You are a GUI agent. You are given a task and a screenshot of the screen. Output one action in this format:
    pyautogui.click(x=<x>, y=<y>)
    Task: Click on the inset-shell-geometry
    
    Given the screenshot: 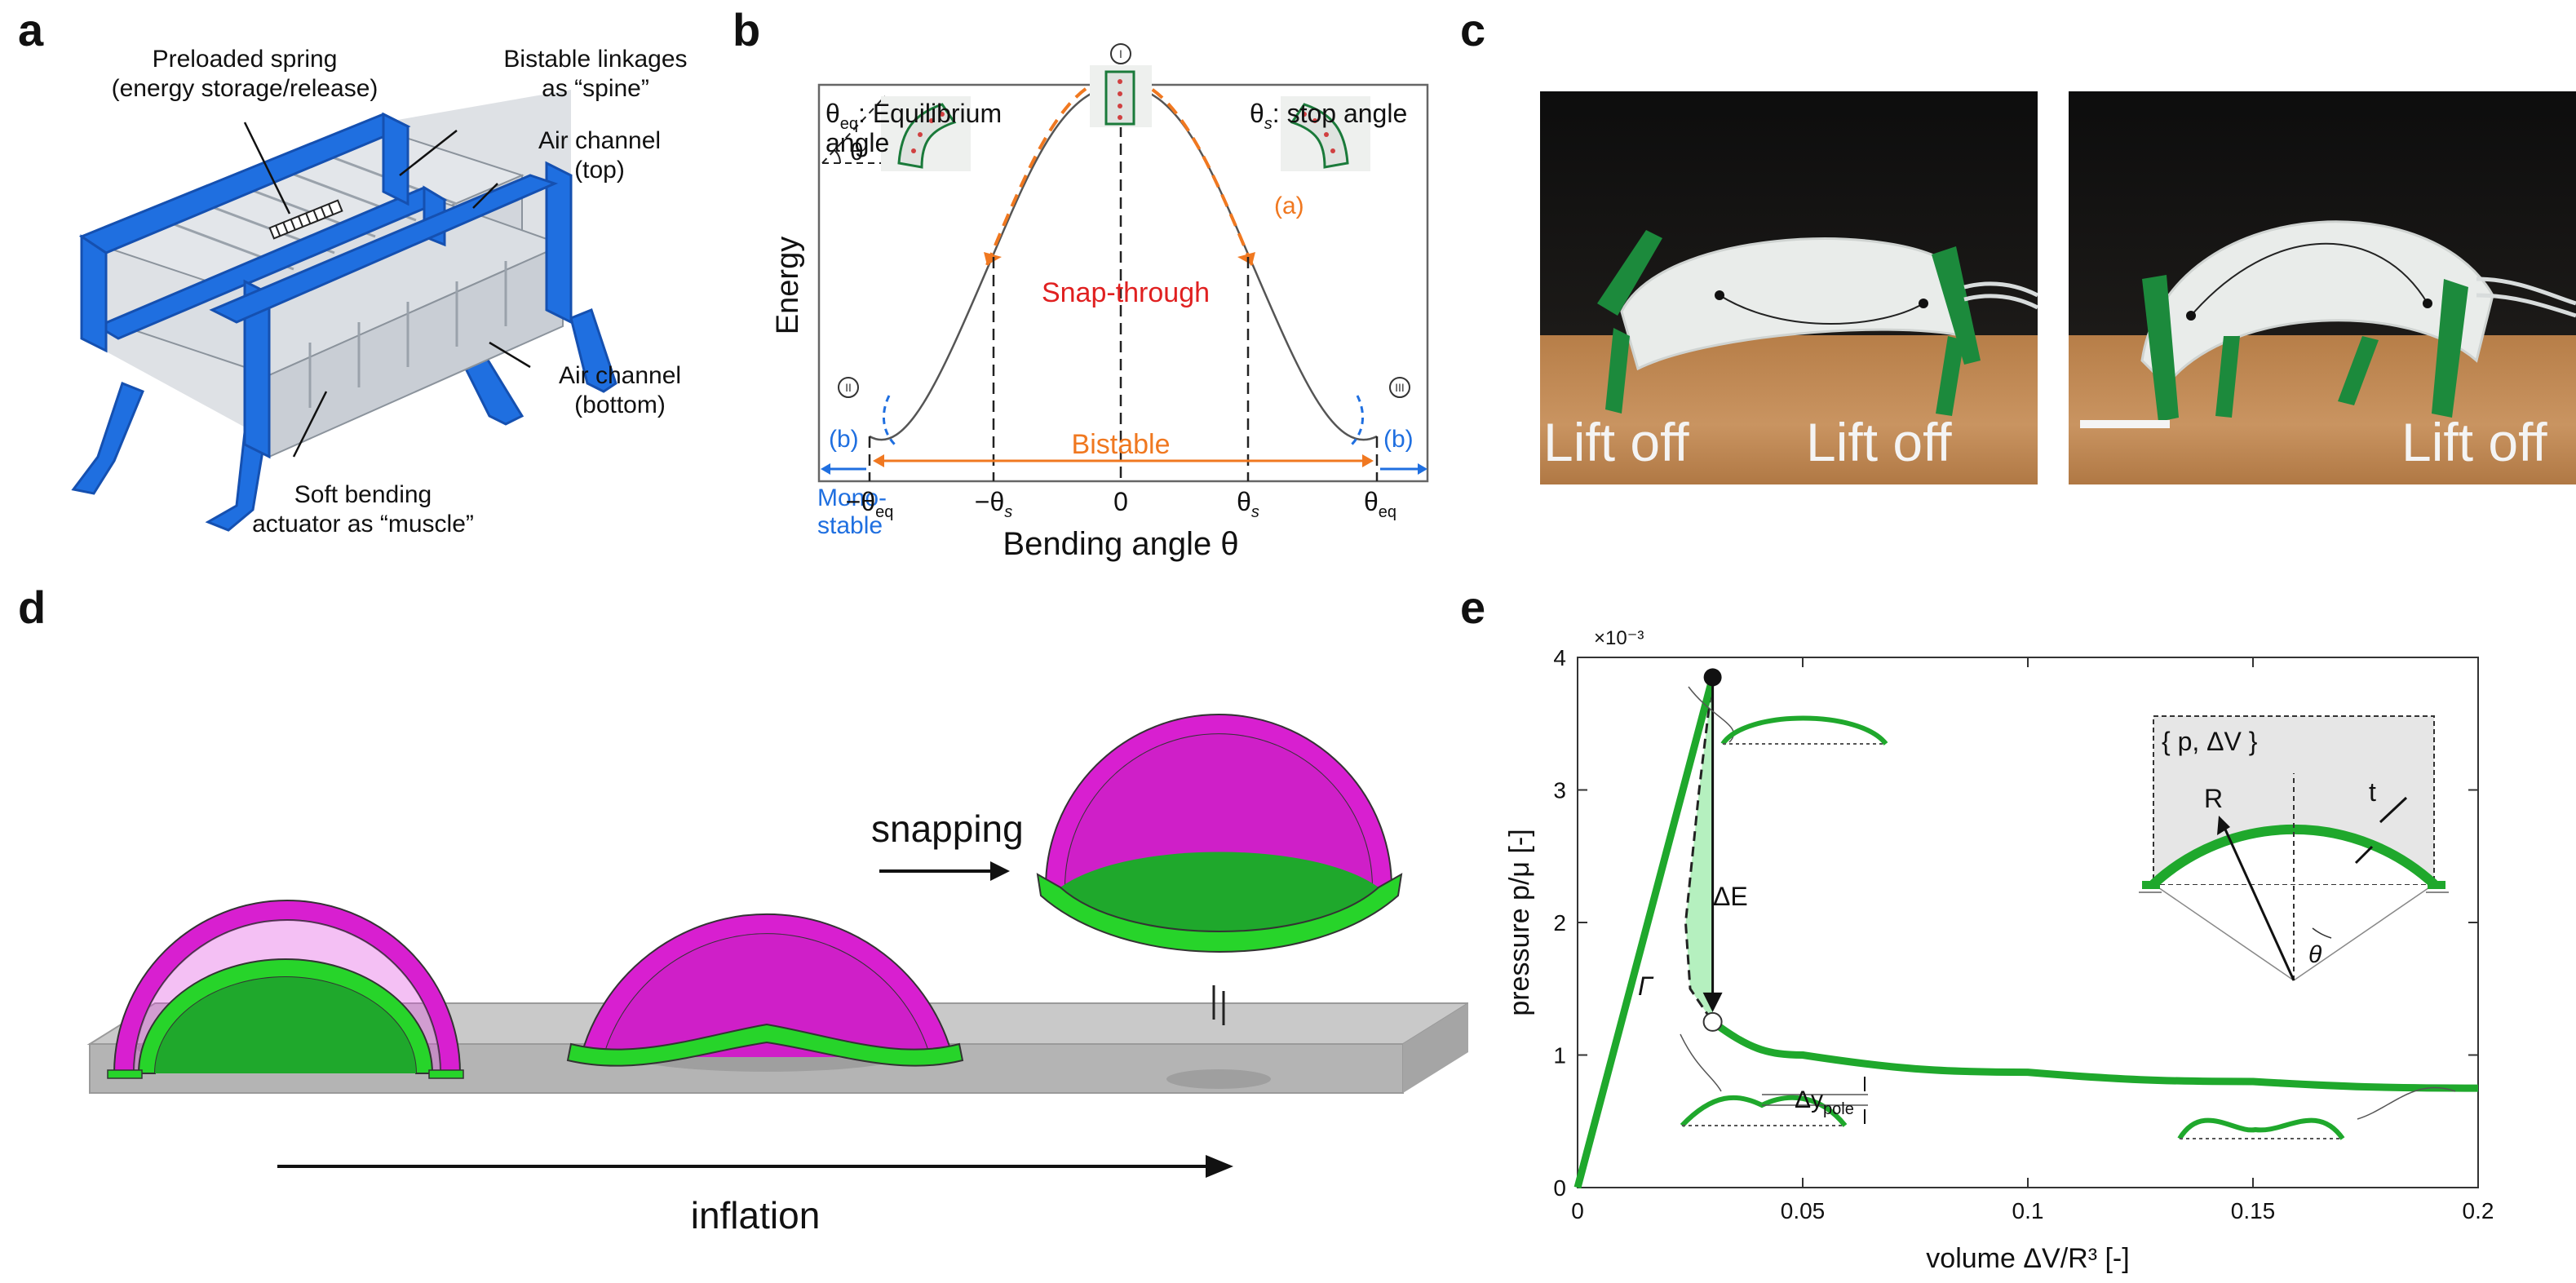 What is the action you would take?
    pyautogui.click(x=2294, y=848)
    